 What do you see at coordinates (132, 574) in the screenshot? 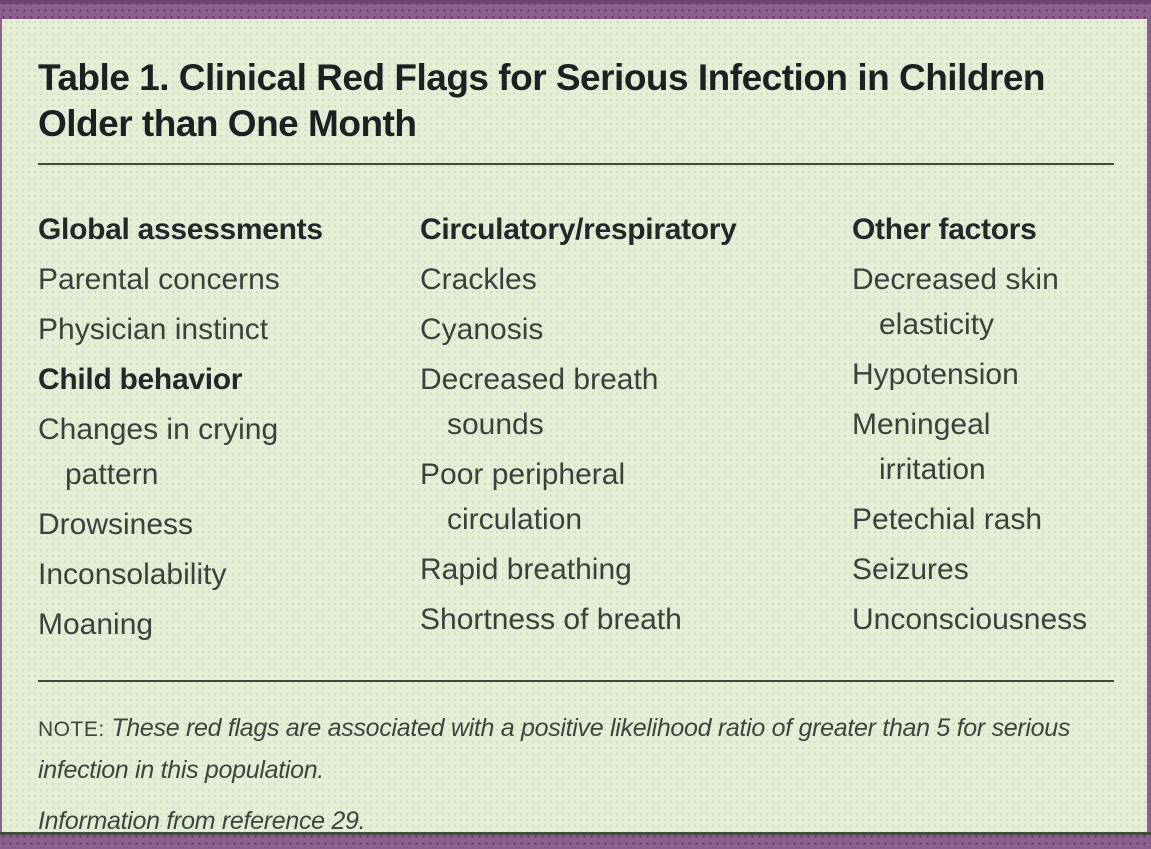
I see `list-item: Inconsolability` at bounding box center [132, 574].